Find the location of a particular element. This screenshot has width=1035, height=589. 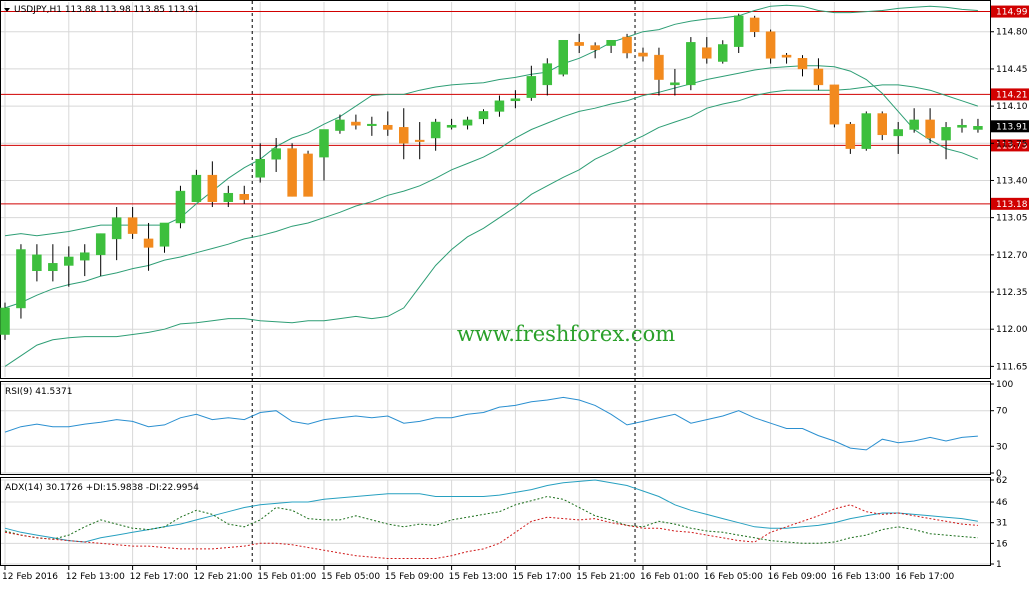

price-tick-label: 114.45 is located at coordinates (1012, 70).